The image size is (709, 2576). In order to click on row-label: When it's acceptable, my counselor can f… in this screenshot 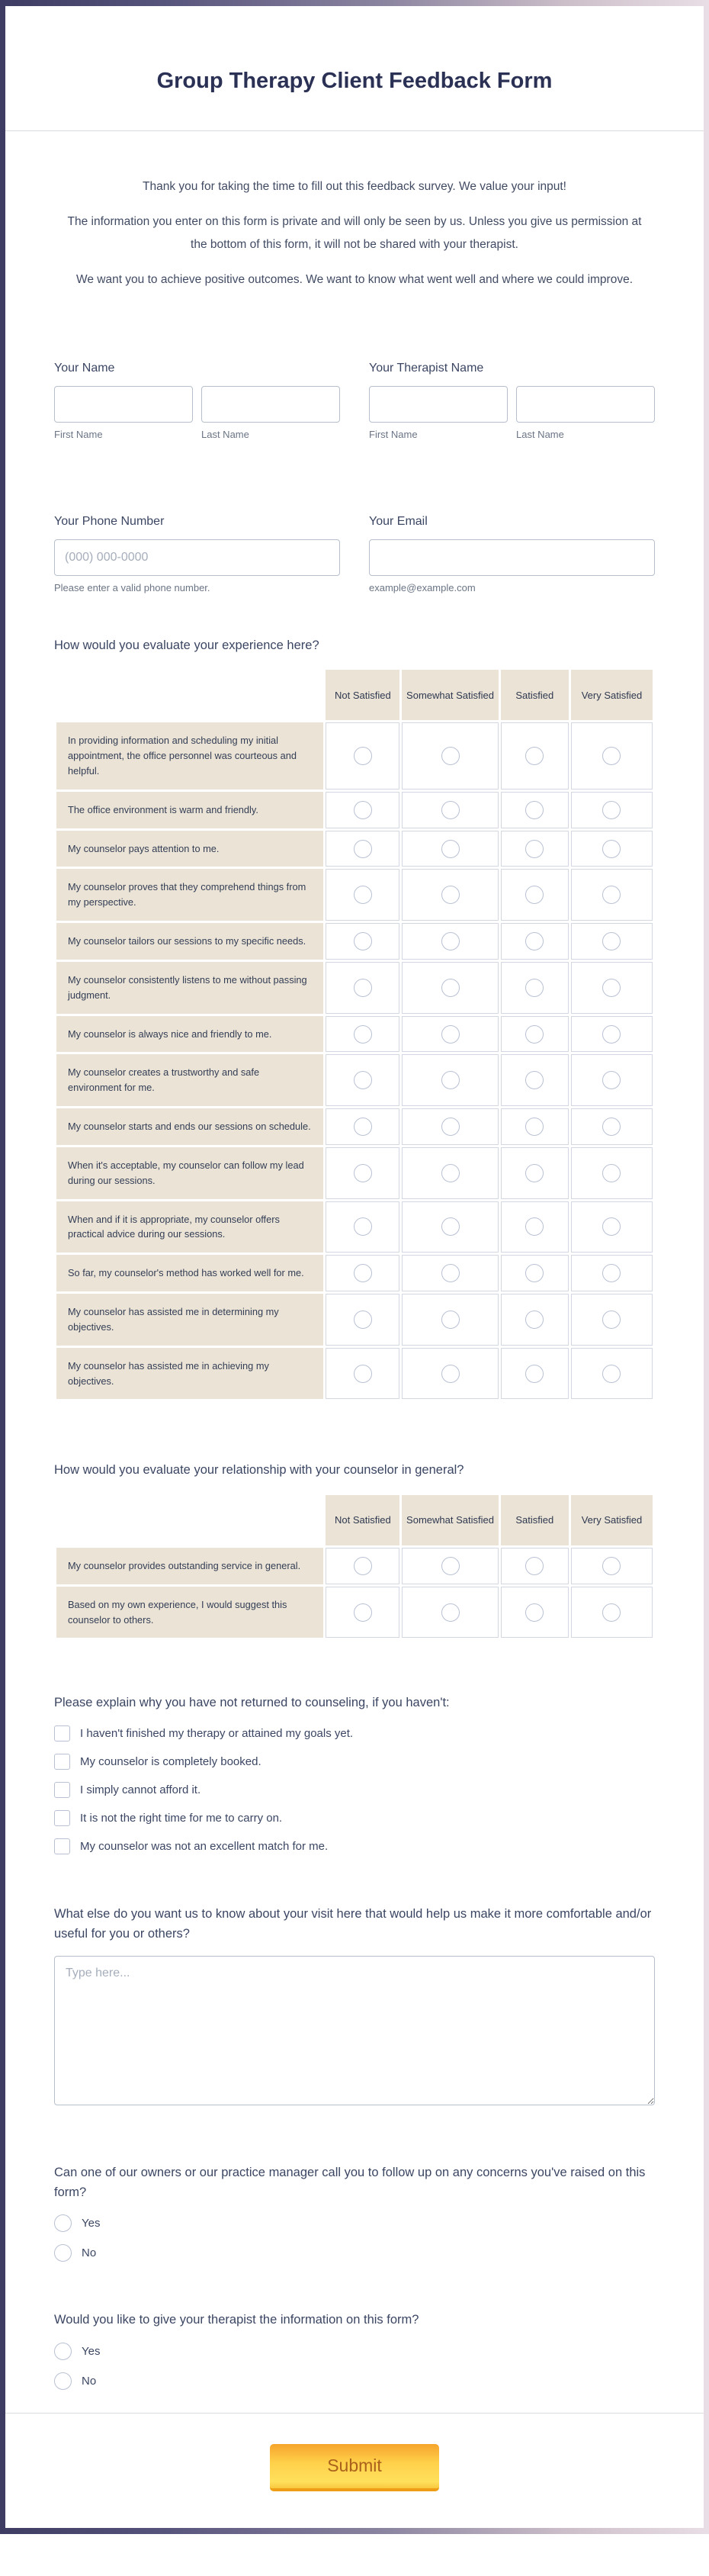, I will do `click(190, 1172)`.